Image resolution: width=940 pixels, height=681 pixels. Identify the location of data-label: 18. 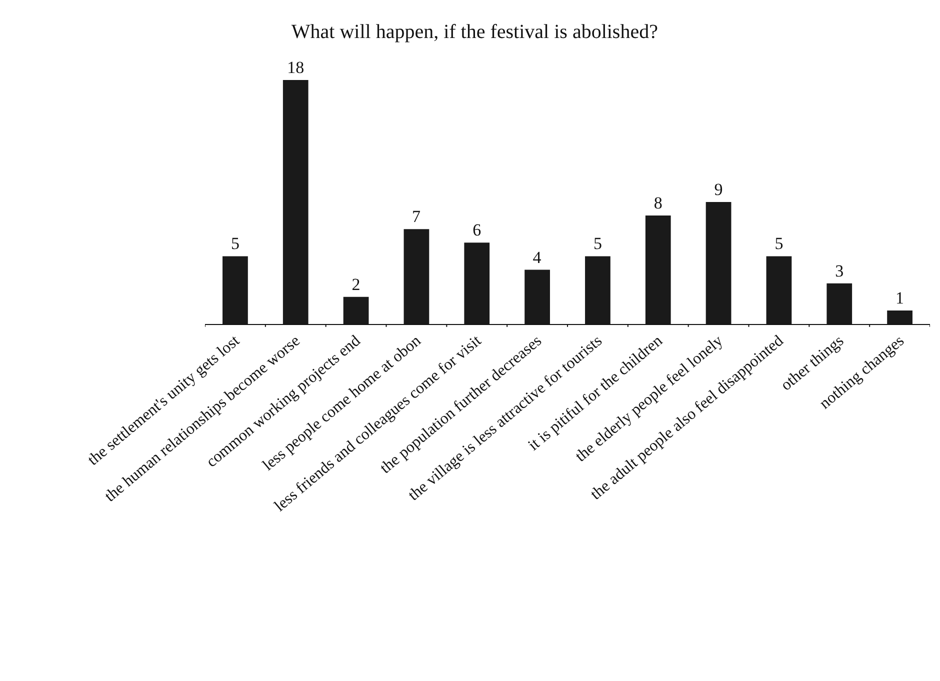
(295, 67).